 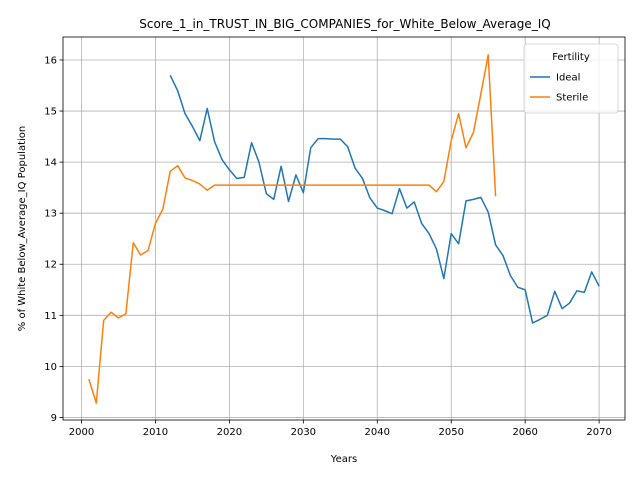 I want to click on y-axis-label: % of White Below_Average_IQ Population, so click(x=22, y=228).